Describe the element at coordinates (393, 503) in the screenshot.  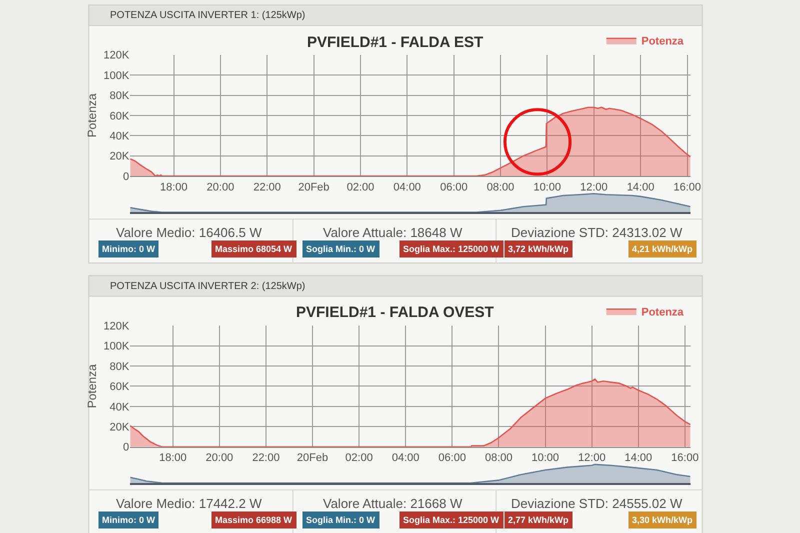
I see `text: Valore Attuale: 21668 W` at that location.